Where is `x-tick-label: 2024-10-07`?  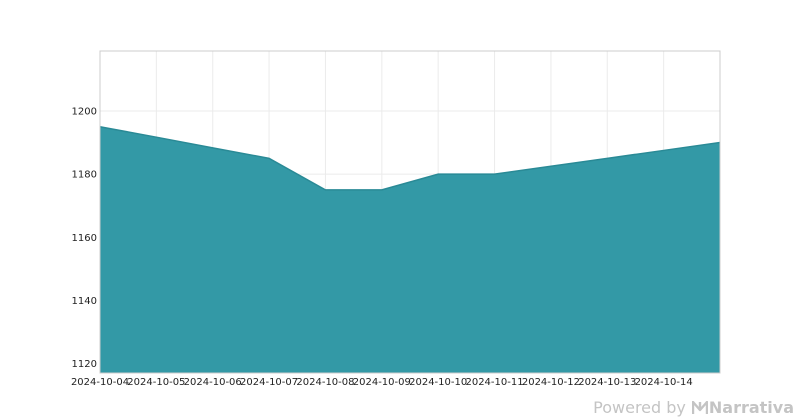
x-tick-label: 2024-10-07 is located at coordinates (269, 382).